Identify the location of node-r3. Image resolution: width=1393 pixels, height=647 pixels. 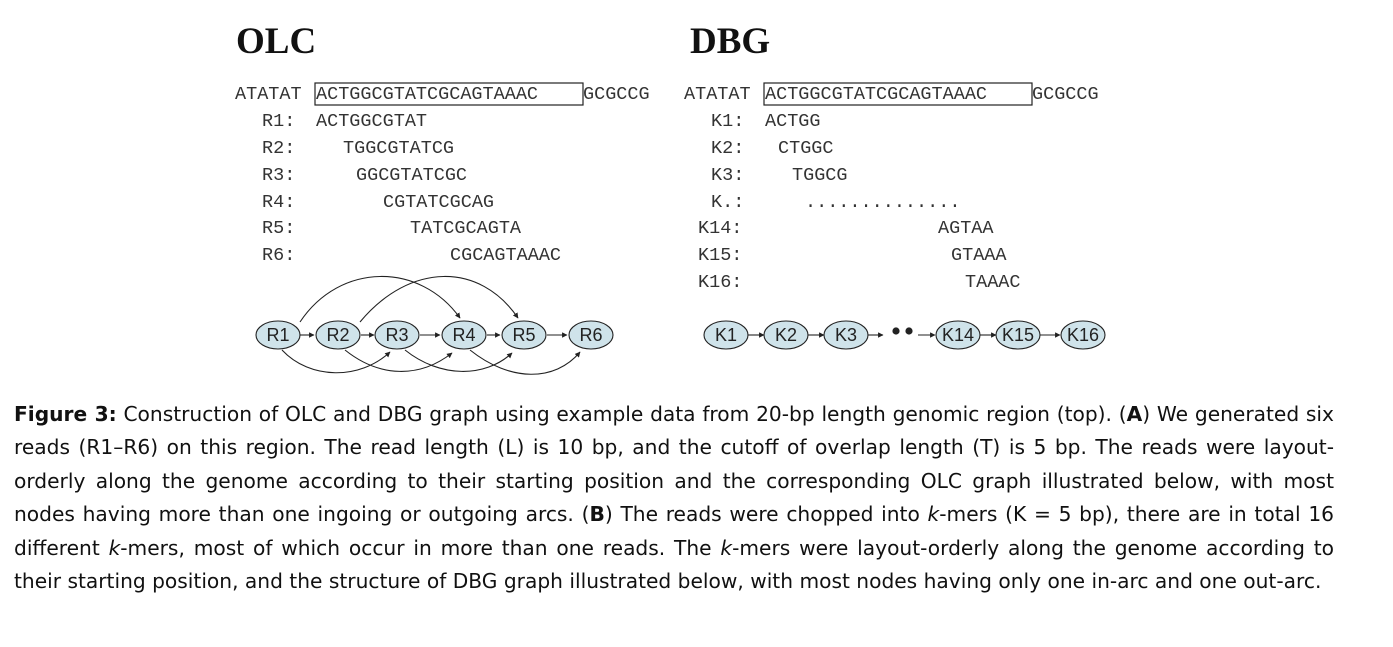
(397, 335).